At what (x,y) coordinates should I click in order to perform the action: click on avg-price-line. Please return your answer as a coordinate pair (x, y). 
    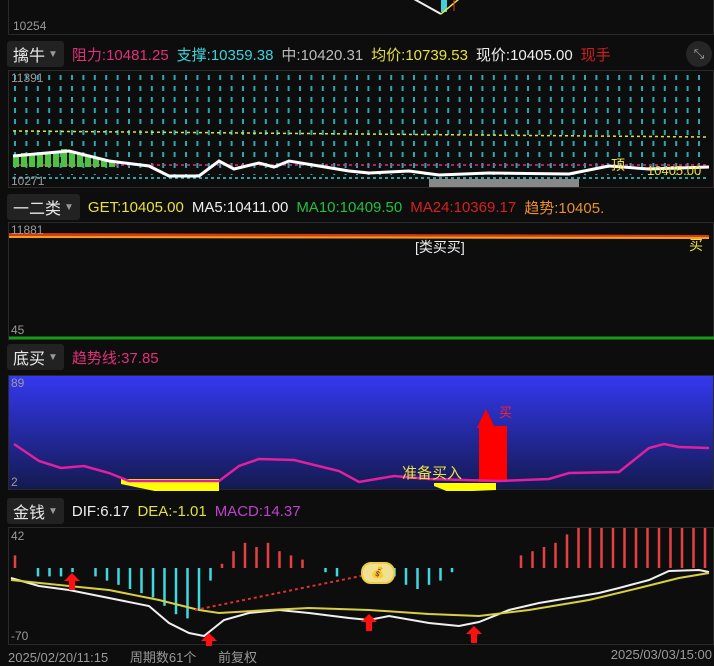
    Looking at the image, I should click on (361, 134).